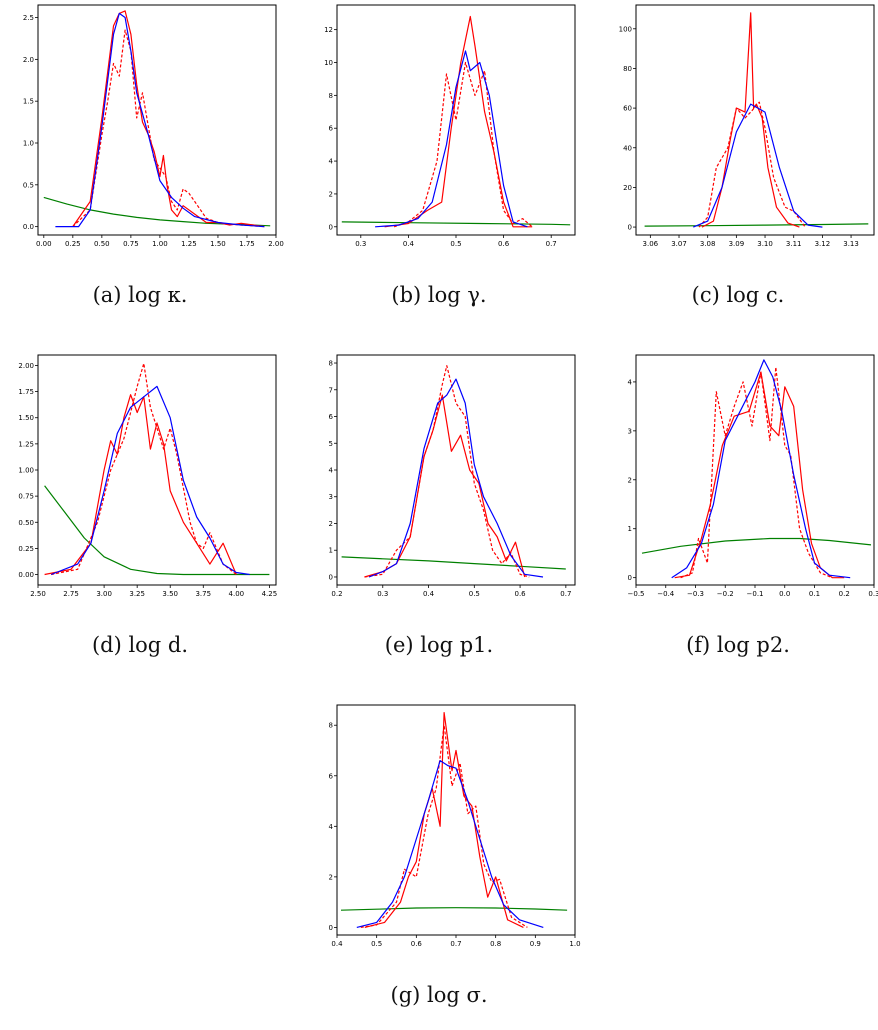  What do you see at coordinates (504, 244) in the screenshot?
I see `x-tick-label: 0.6` at bounding box center [504, 244].